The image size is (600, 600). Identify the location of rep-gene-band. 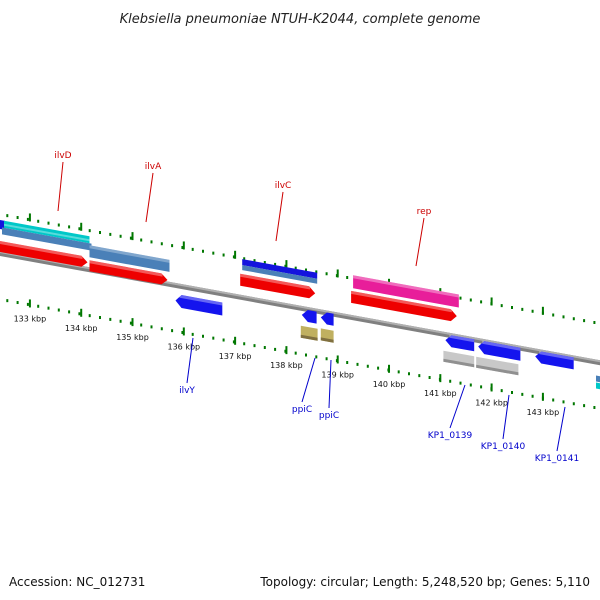
(406, 291).